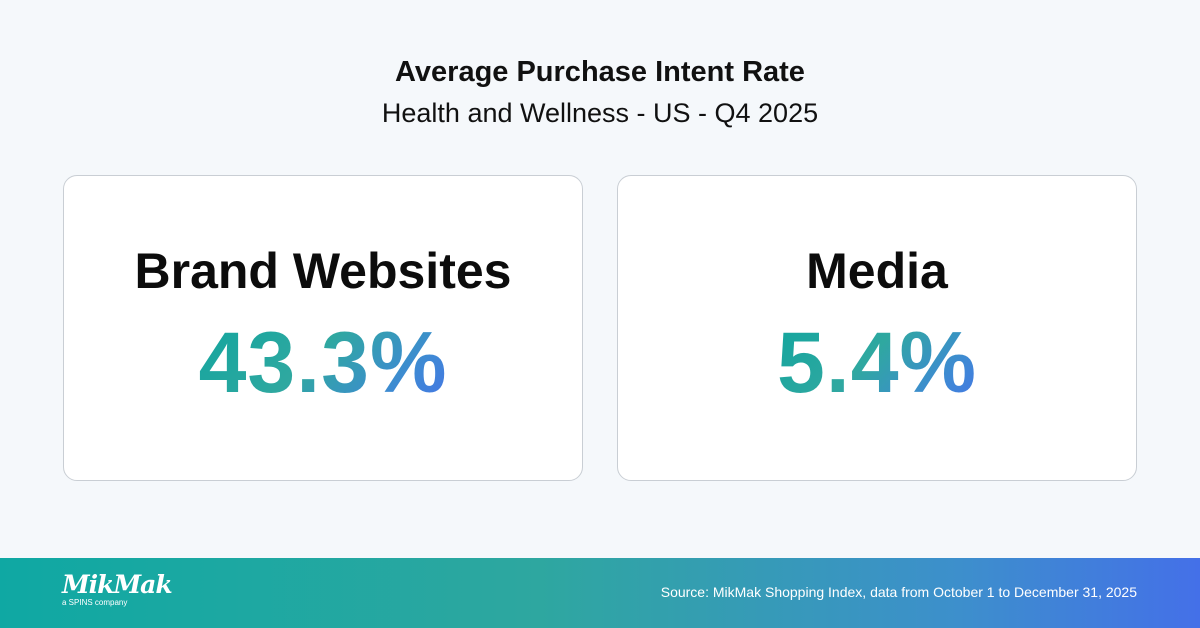  What do you see at coordinates (600, 113) in the screenshot?
I see `page-subtitle: Health and Wellness - US - Q4 2025` at bounding box center [600, 113].